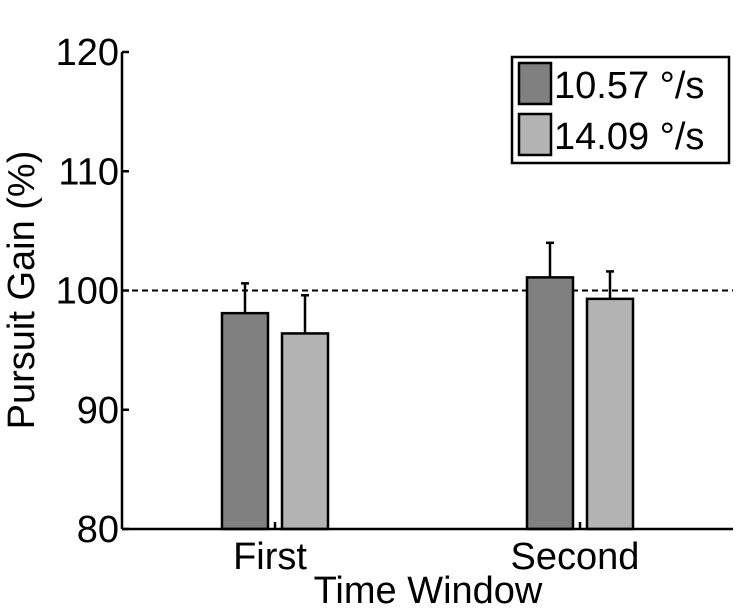  I want to click on legend-label-series-2: 14.09 °/s, so click(629, 137).